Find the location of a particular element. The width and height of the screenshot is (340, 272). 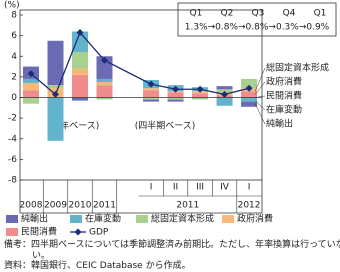

annotation-quarter: Q3 is located at coordinates (258, 14).